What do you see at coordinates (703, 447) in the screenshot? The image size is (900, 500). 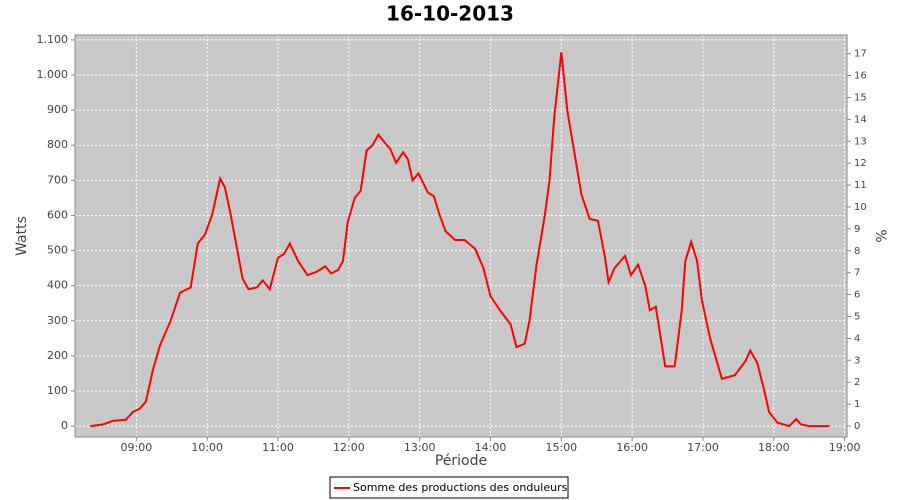 I see `x-tick-label: 17:00` at bounding box center [703, 447].